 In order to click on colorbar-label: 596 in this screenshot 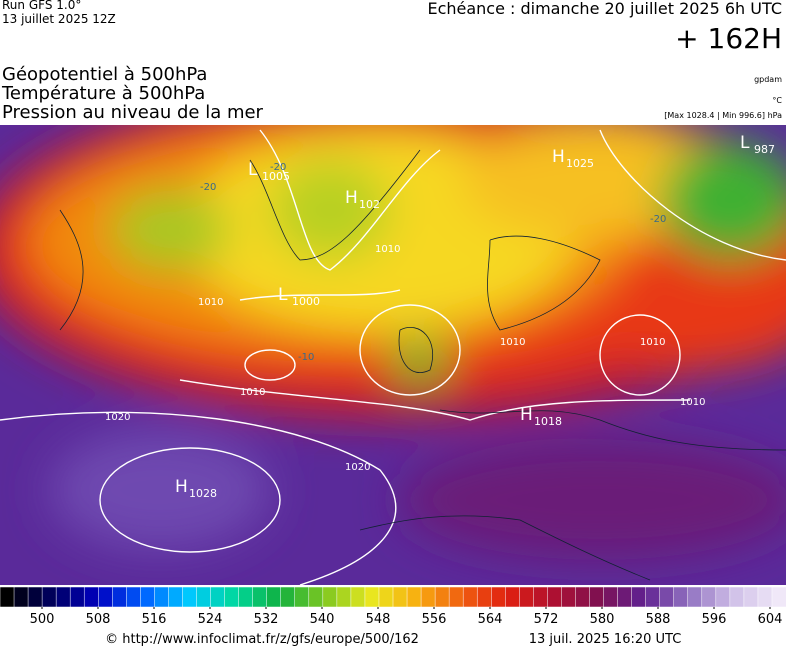, I will do `click(714, 619)`.